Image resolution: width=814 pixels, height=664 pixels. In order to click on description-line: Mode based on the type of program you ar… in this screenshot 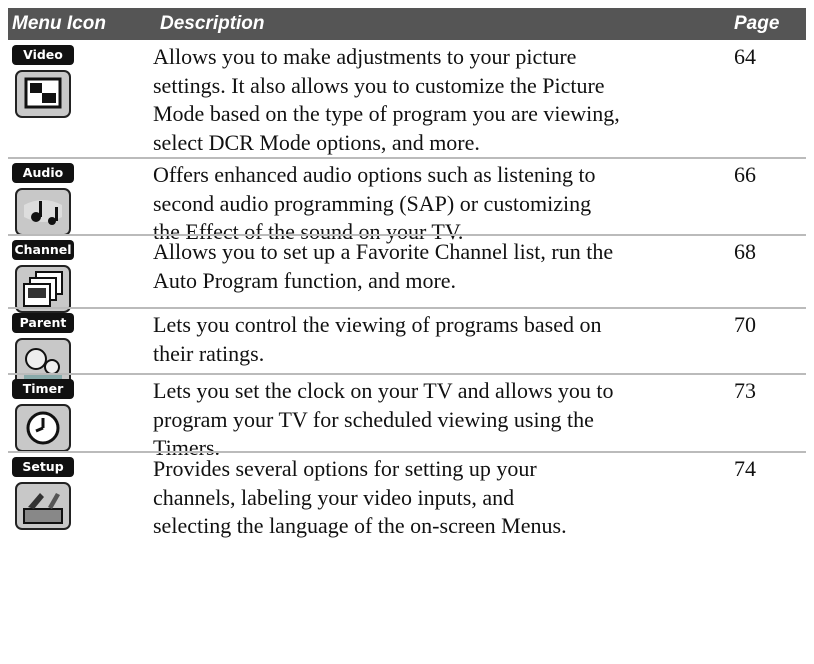, I will do `click(386, 113)`.